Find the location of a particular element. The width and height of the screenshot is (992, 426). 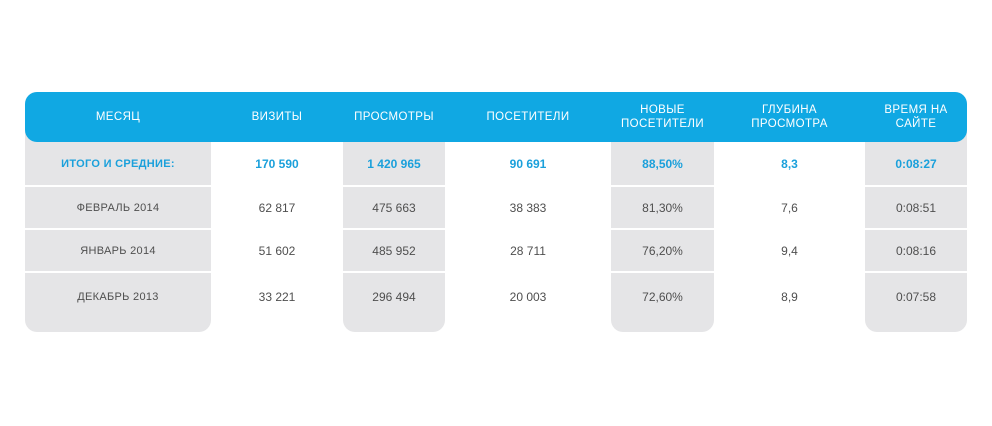

header-new-visitors: НОВЫЕ ПОСЕТИТЕЛИ is located at coordinates (662, 117).